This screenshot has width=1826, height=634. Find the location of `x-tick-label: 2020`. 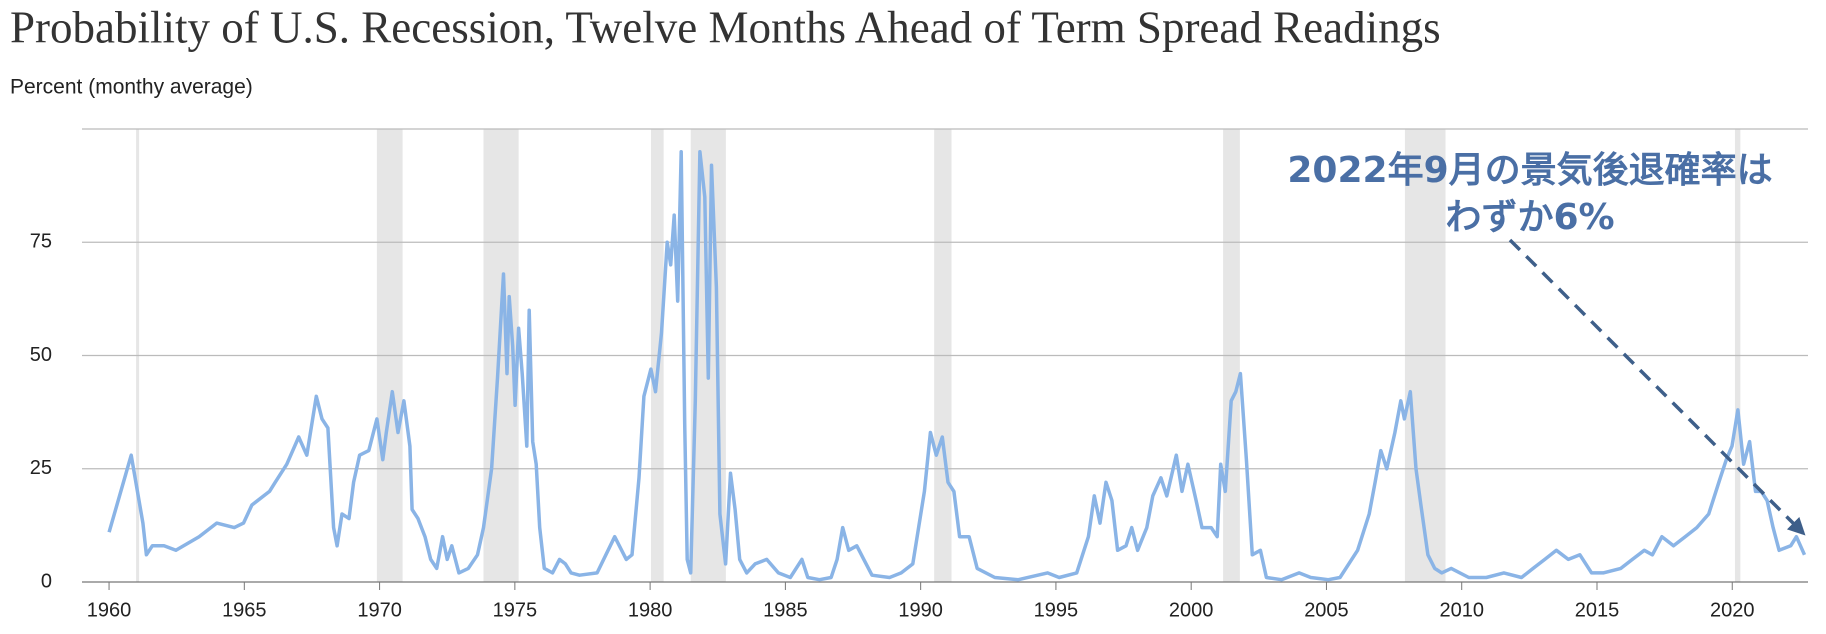

x-tick-label: 2020 is located at coordinates (1732, 610).